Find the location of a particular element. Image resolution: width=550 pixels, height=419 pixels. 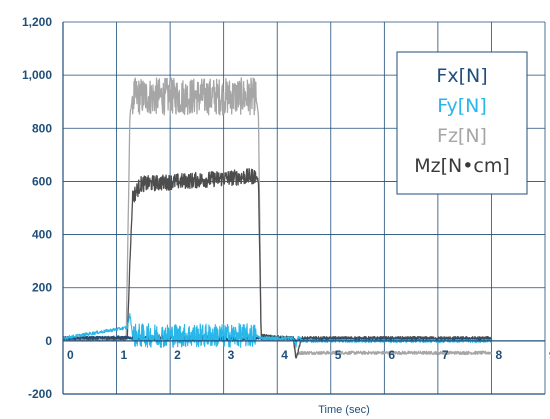

y-tick-label: 1,000 is located at coordinates (37, 75).